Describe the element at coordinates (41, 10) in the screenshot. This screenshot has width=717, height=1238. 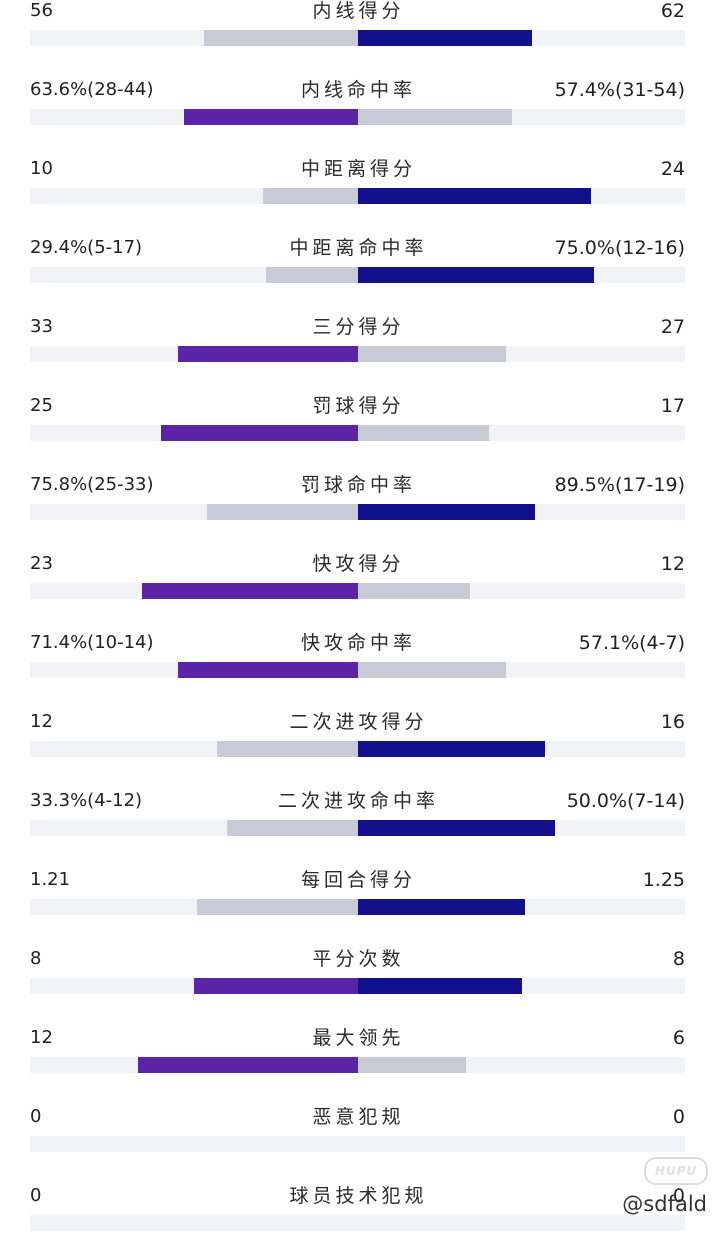
I see `stat-left-value: 56` at that location.